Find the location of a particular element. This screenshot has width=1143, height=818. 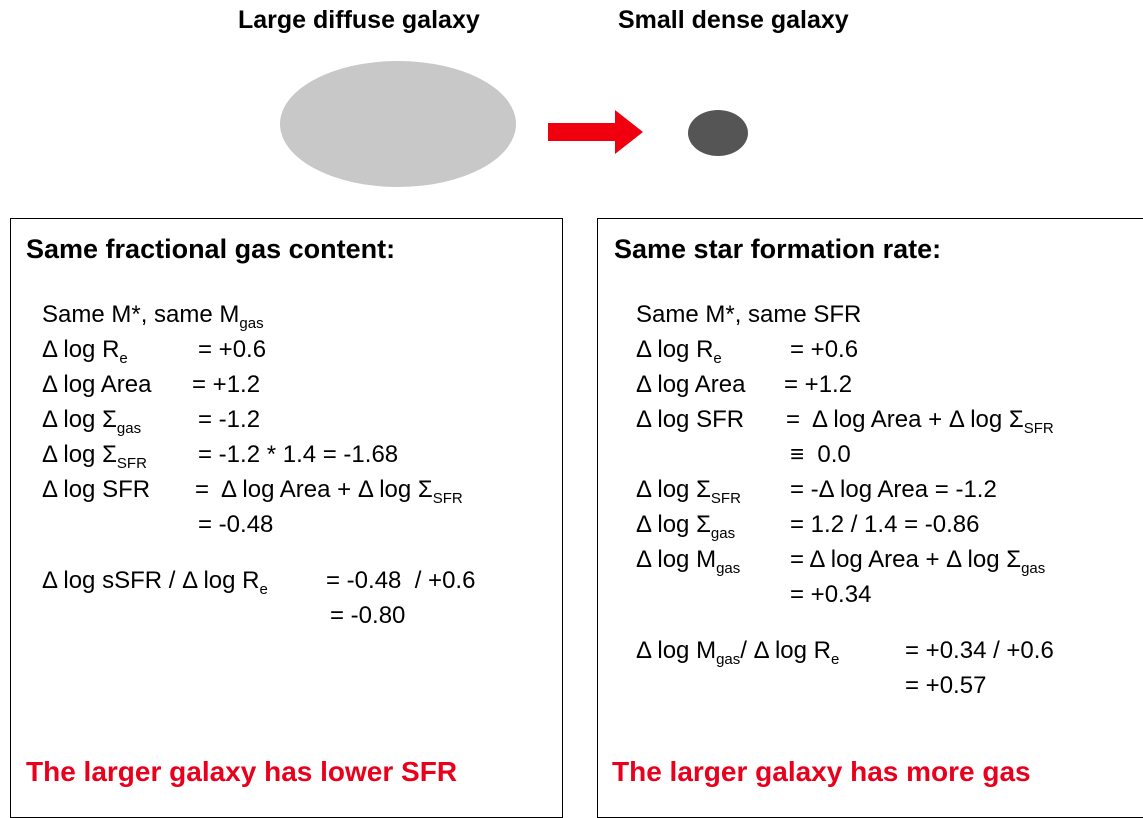

equation-part: = +0.34 / +0.6 is located at coordinates (979, 651).